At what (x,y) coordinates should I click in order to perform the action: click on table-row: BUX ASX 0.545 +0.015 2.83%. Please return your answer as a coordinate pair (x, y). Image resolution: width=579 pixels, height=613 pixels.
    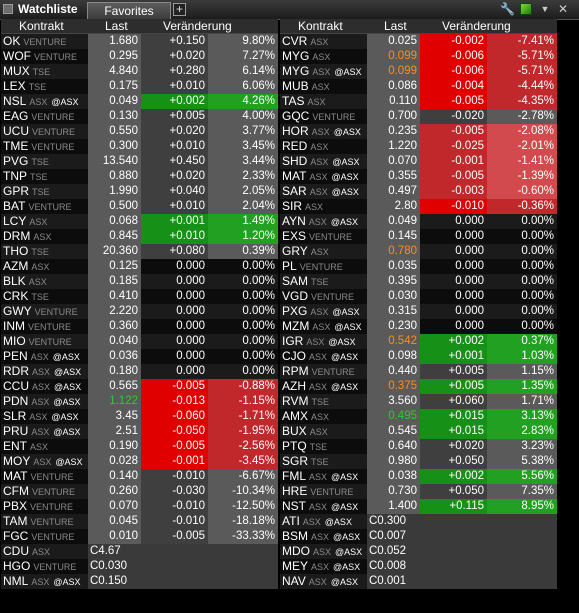
    Looking at the image, I should click on (418, 431).